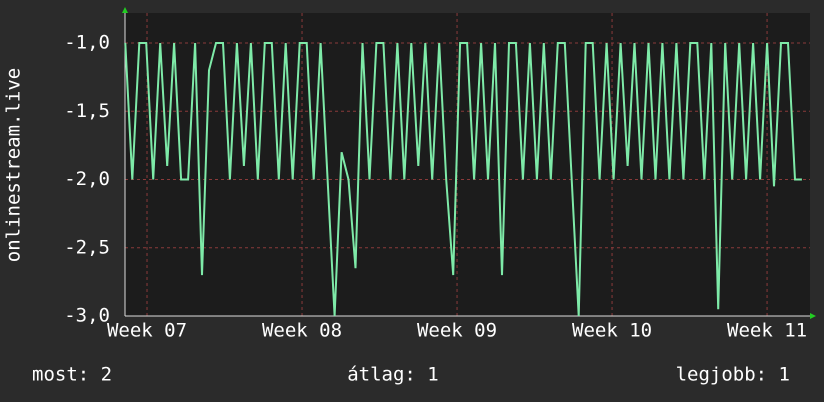 The image size is (824, 402). I want to click on x-tick-label: Week 10, so click(612, 331).